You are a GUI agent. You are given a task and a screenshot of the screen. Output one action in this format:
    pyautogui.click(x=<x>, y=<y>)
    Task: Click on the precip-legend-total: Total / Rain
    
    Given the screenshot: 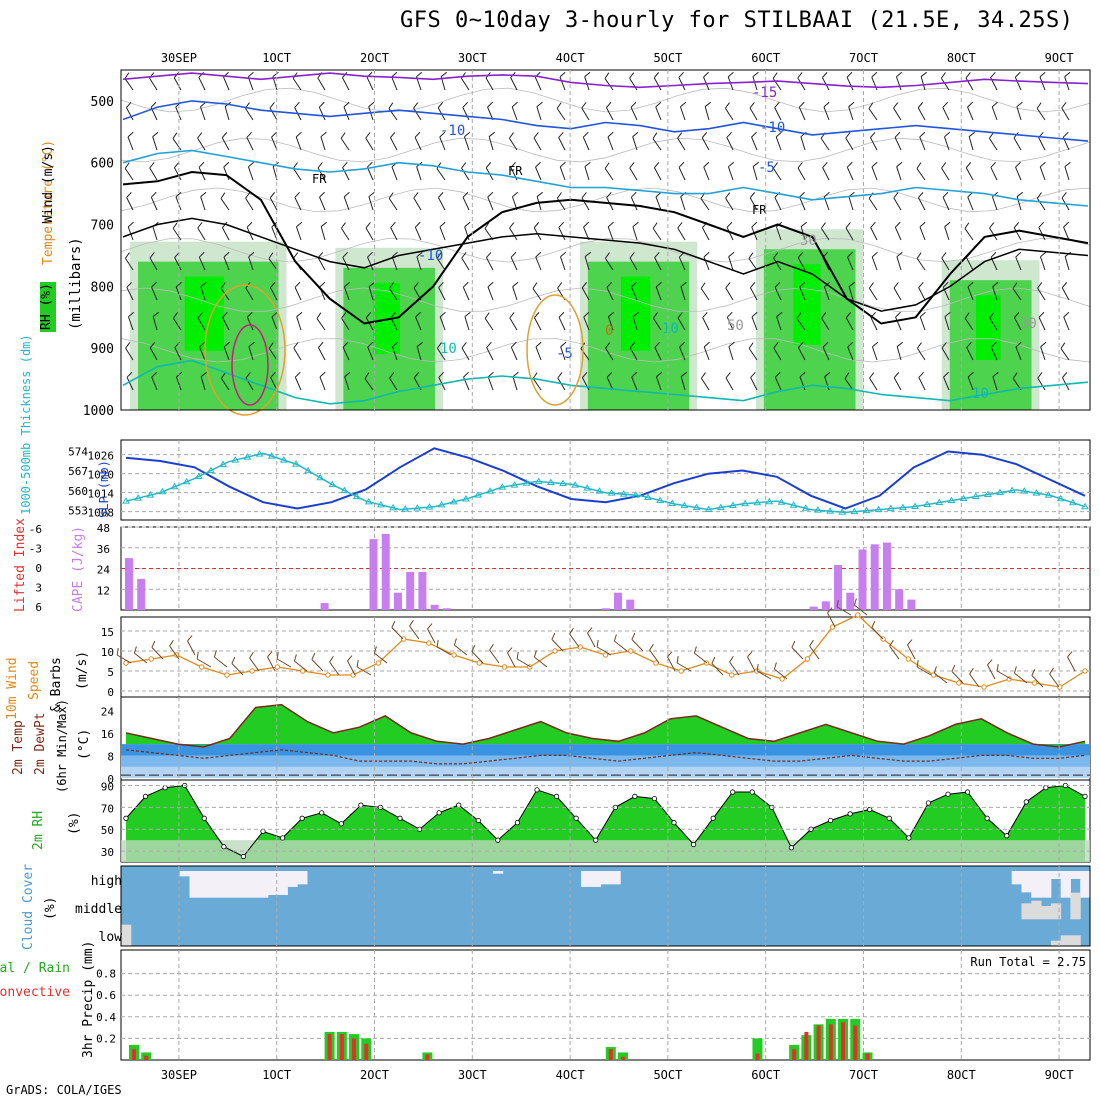 What is the action you would take?
    pyautogui.click(x=35, y=968)
    